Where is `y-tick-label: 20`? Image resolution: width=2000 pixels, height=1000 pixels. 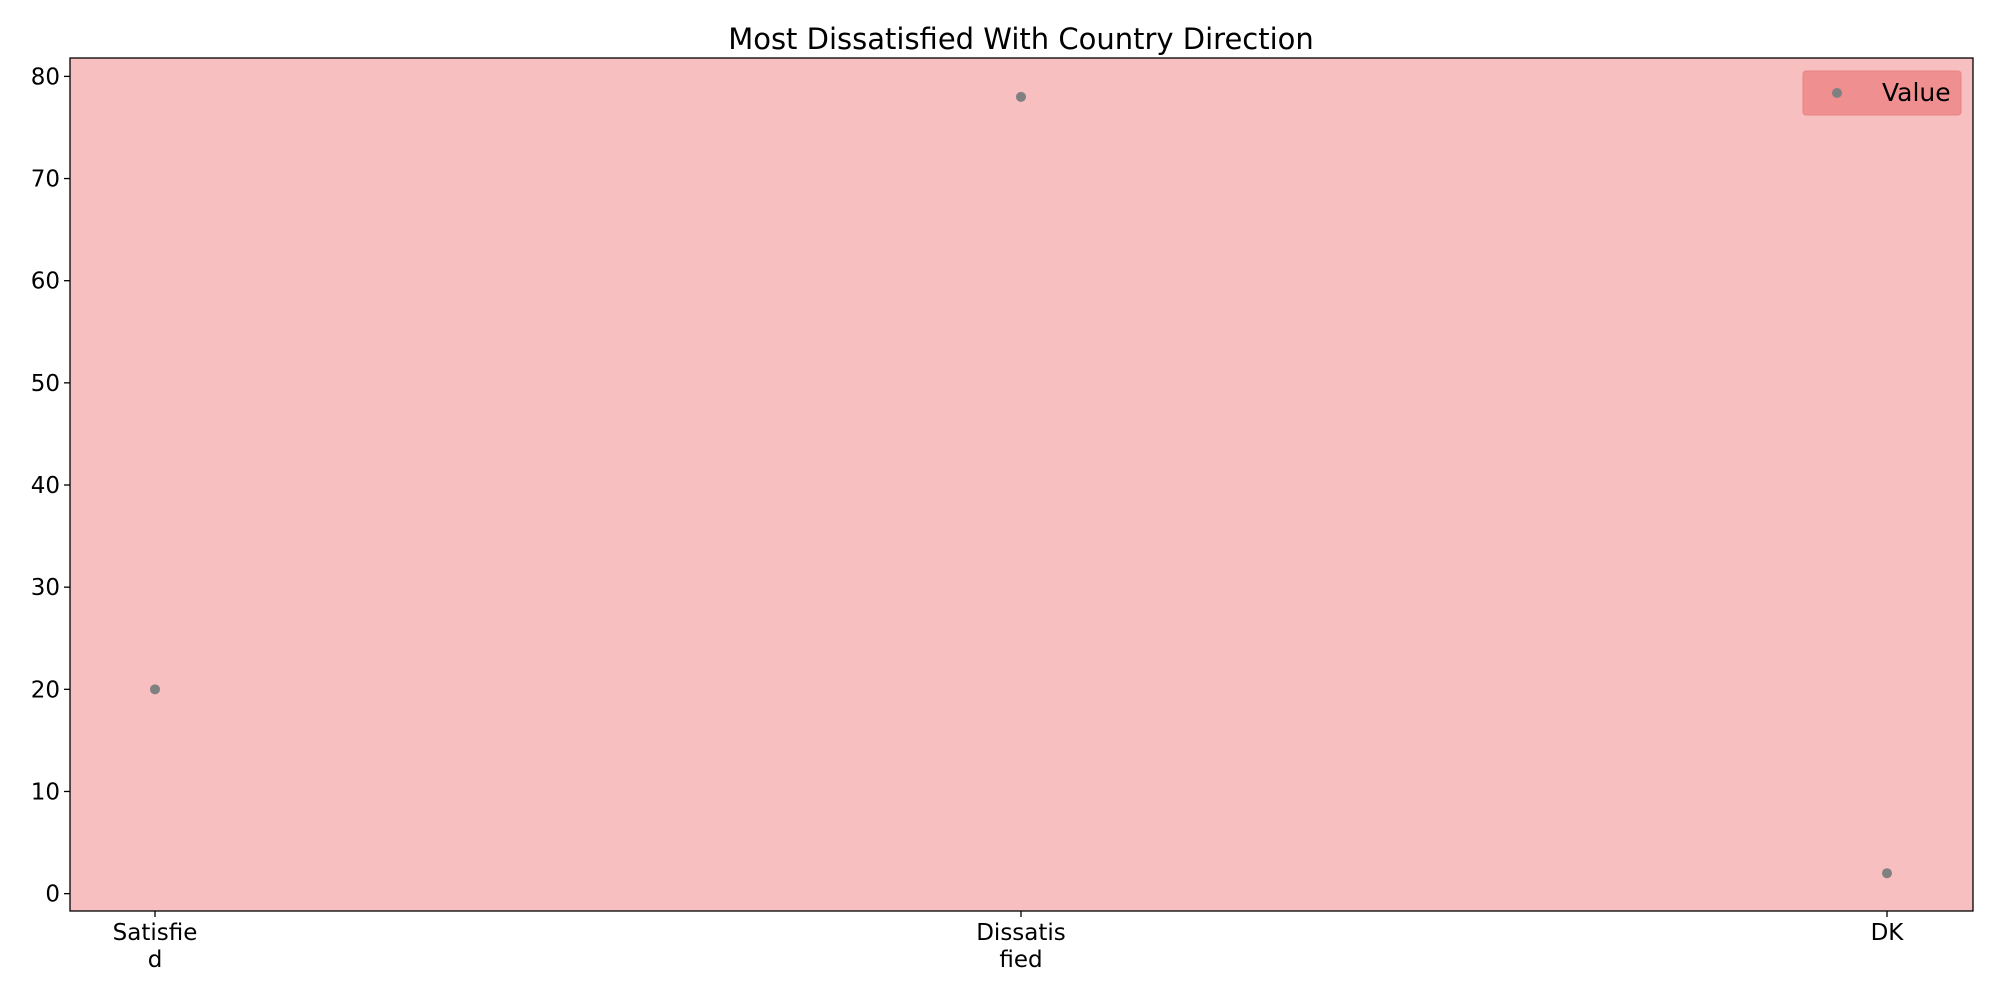 y-tick-label: 20 is located at coordinates (45, 690).